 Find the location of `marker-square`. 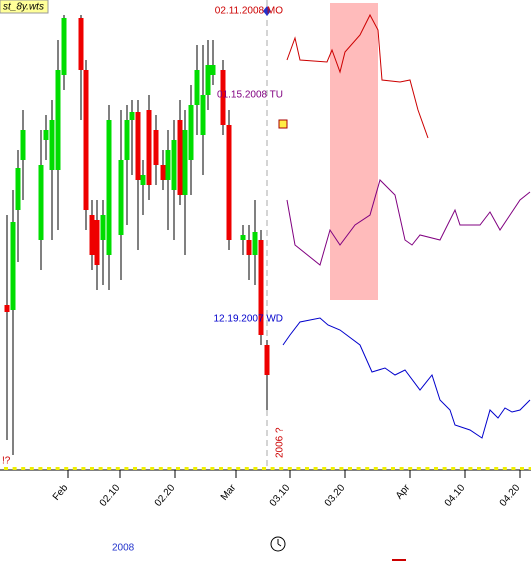

marker-square is located at coordinates (283, 124).